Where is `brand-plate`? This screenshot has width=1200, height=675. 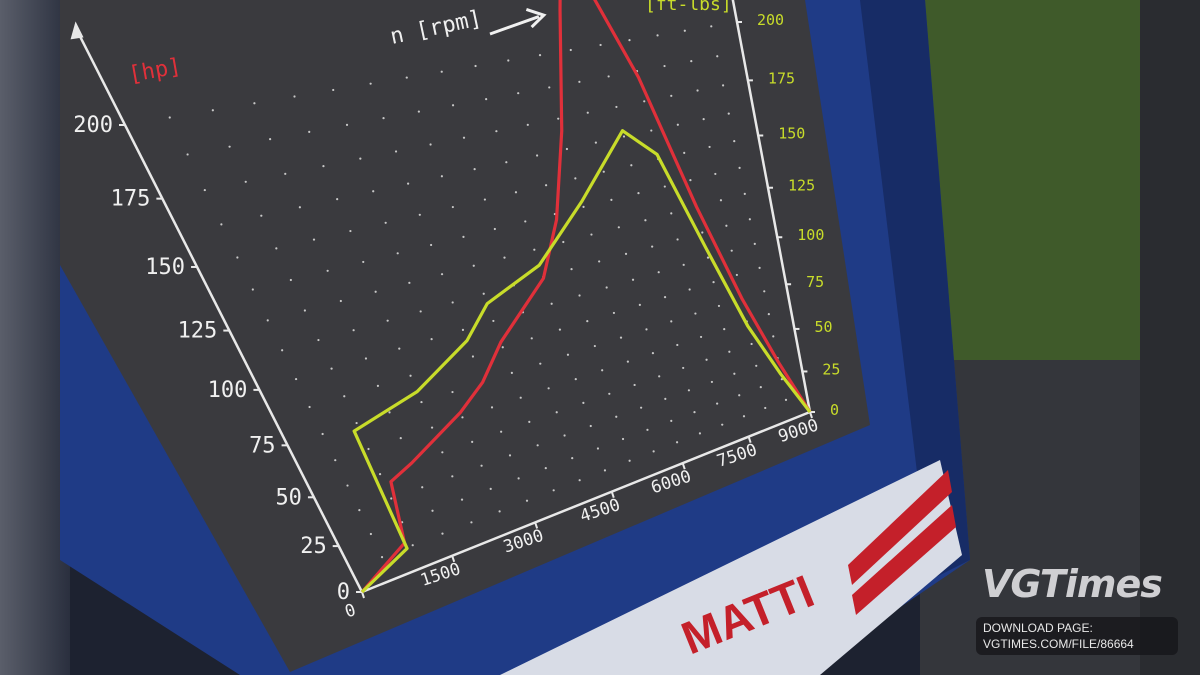
brand-plate is located at coordinates (731, 567).